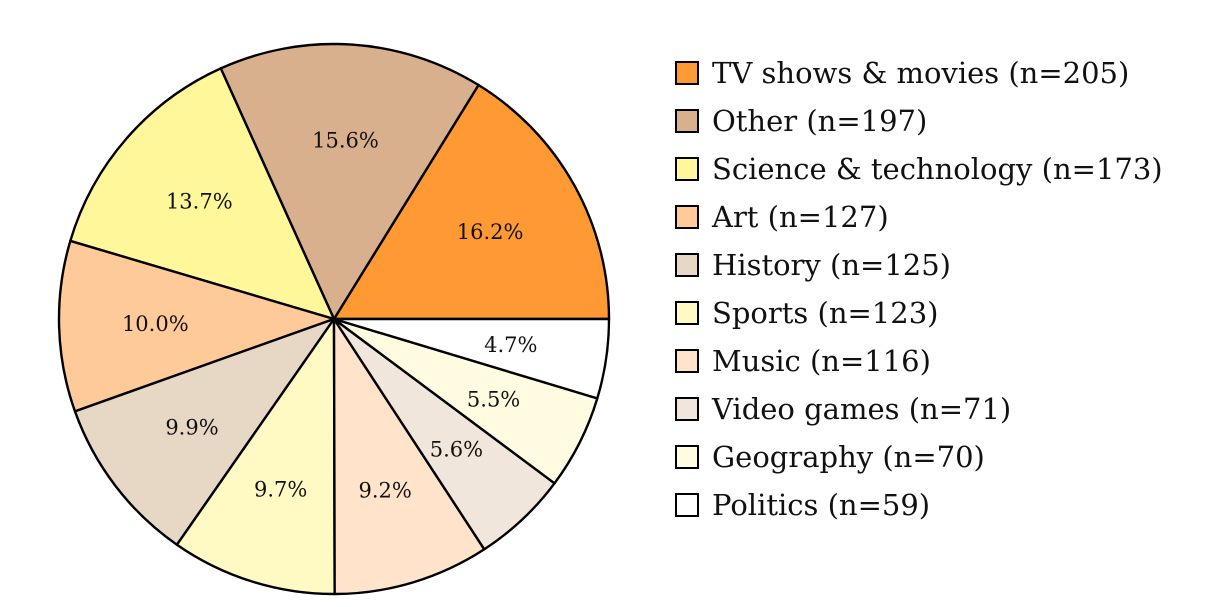 This screenshot has height=607, width=1215. Describe the element at coordinates (471, 202) in the screenshot. I see `pie-slice-tv-shows-and-movies` at that location.